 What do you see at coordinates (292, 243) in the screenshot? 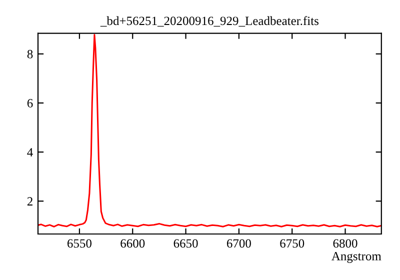
I see `x-tick-label: 6750` at bounding box center [292, 243].